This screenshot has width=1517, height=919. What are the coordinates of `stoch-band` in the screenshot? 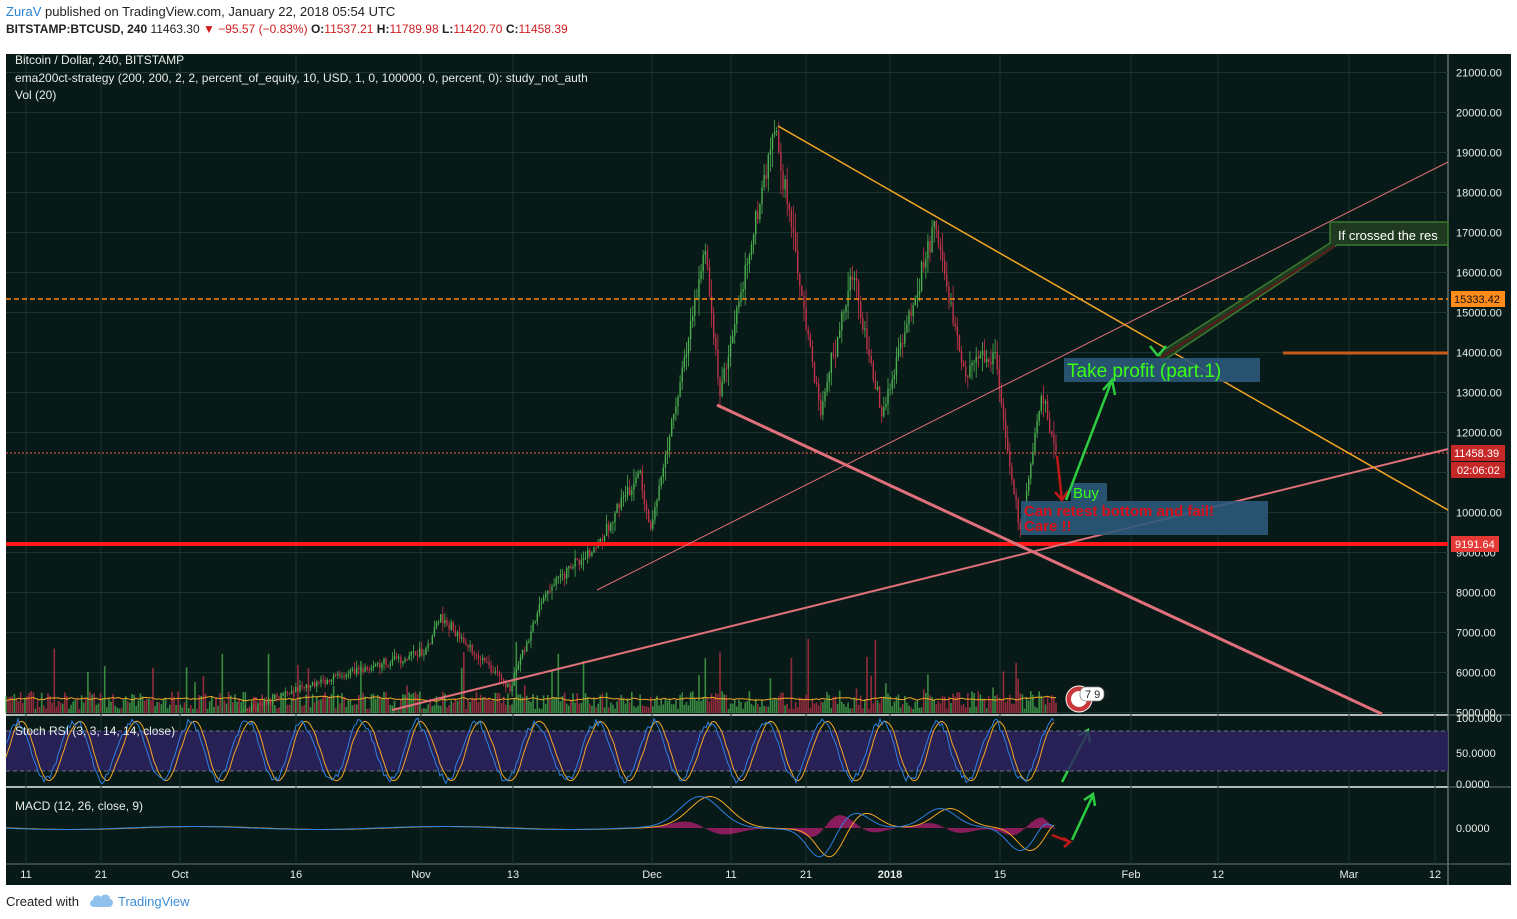 It's located at (727, 751).